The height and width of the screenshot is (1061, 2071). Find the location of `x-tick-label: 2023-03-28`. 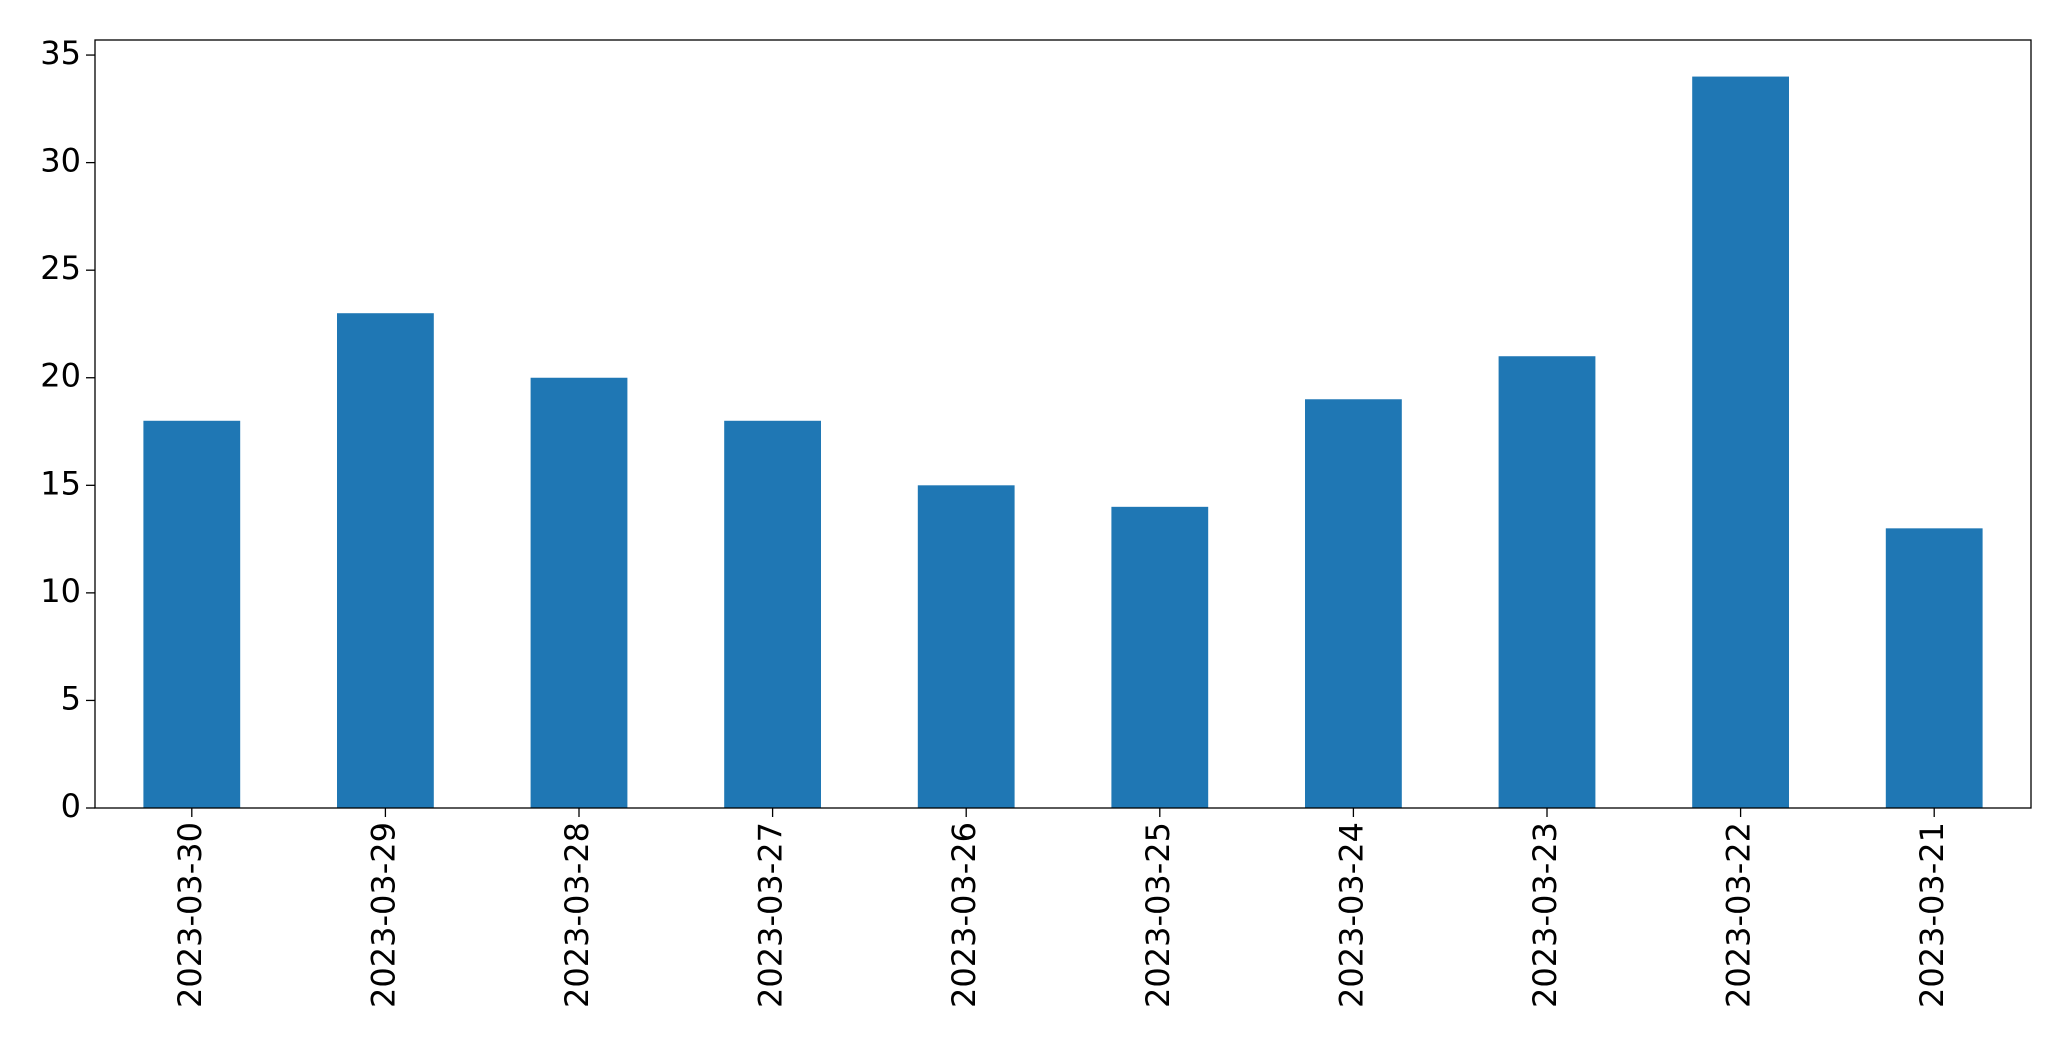

x-tick-label: 2023-03-28 is located at coordinates (577, 915).